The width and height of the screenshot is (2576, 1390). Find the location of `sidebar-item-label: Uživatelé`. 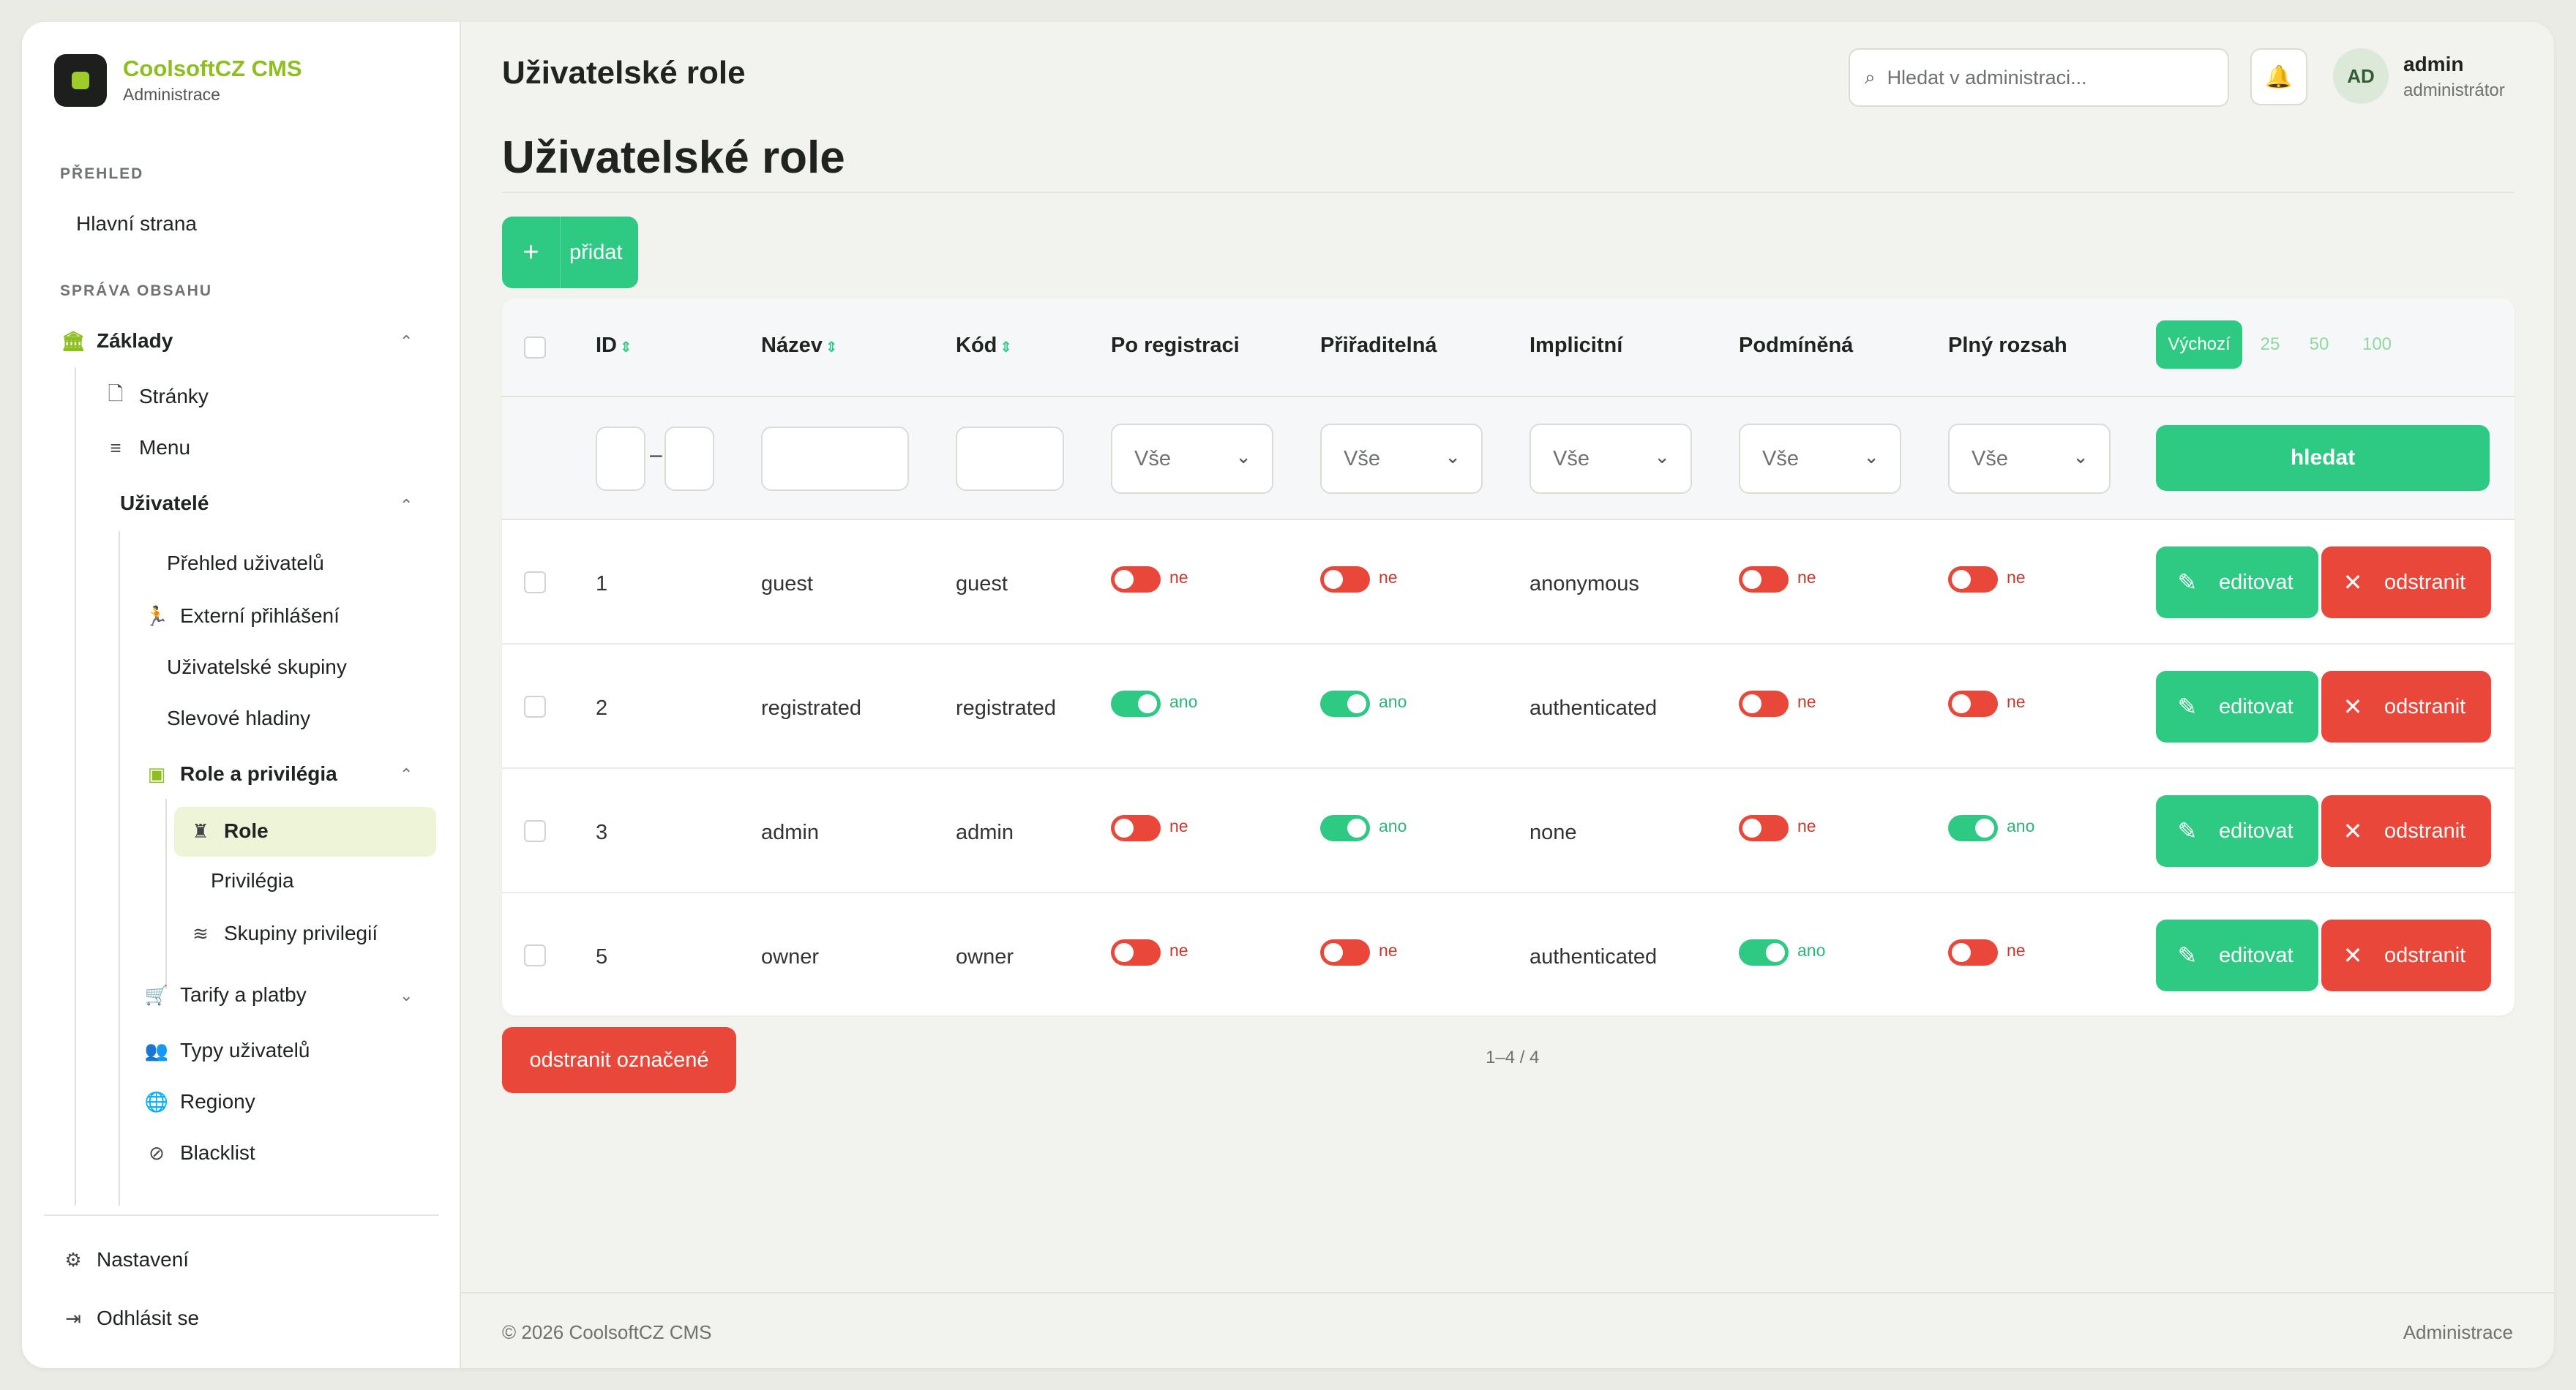

sidebar-item-label: Uživatelé is located at coordinates (164, 503).